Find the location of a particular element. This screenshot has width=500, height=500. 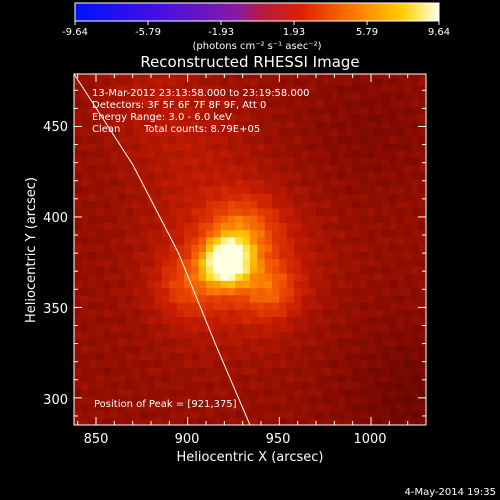

colorbar-ticks is located at coordinates (257, 23).